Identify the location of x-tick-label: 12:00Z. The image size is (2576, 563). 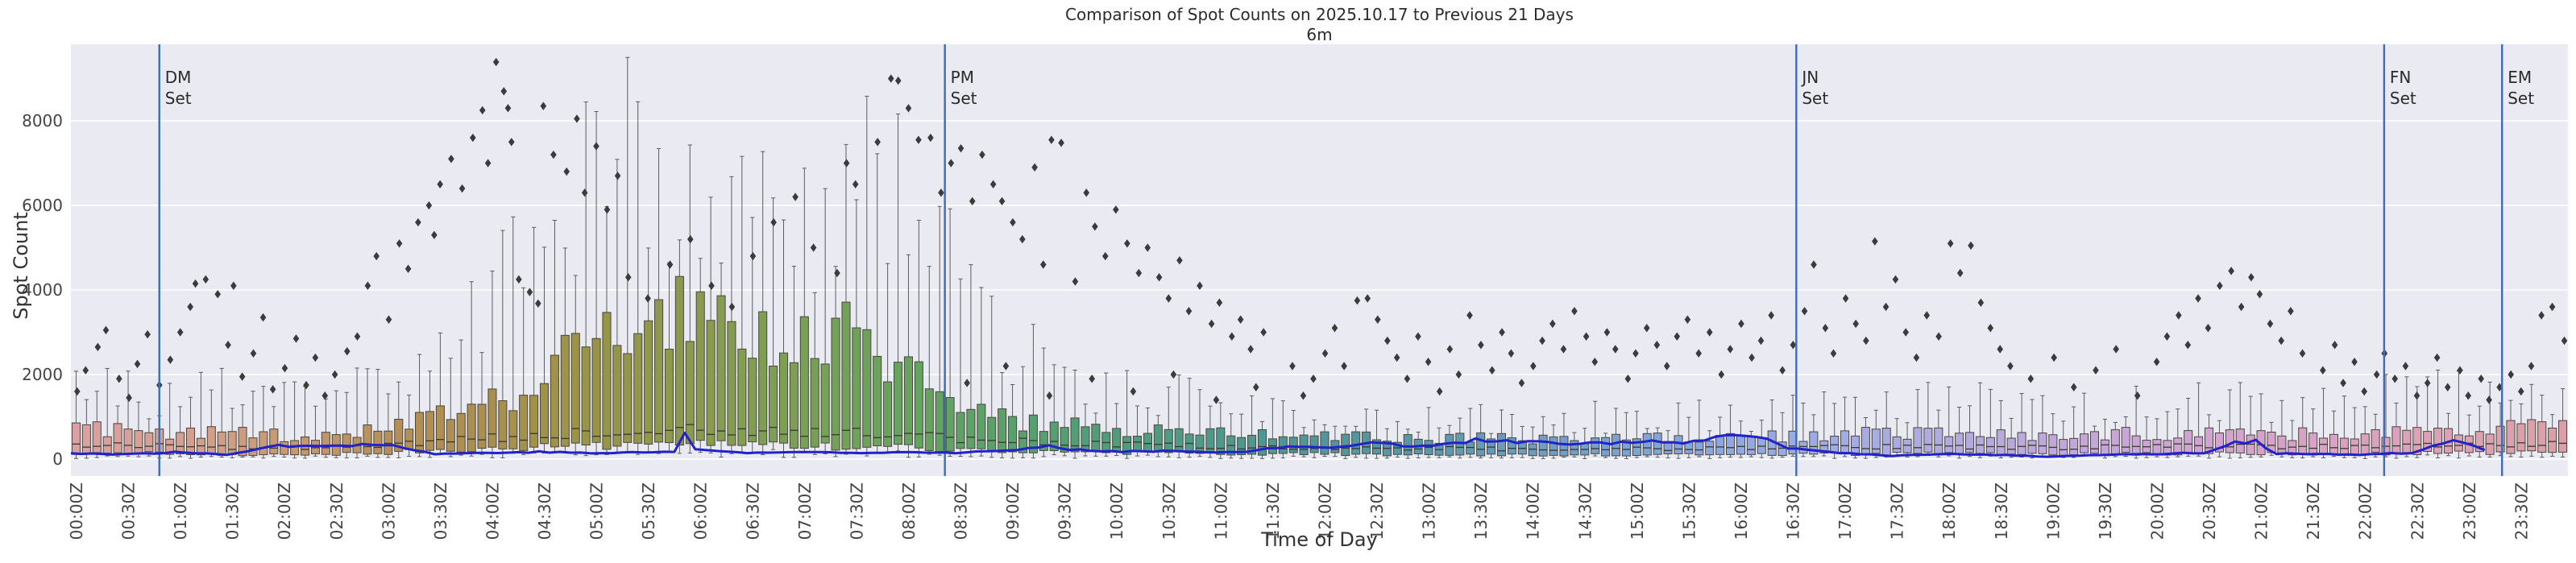
(1324, 511).